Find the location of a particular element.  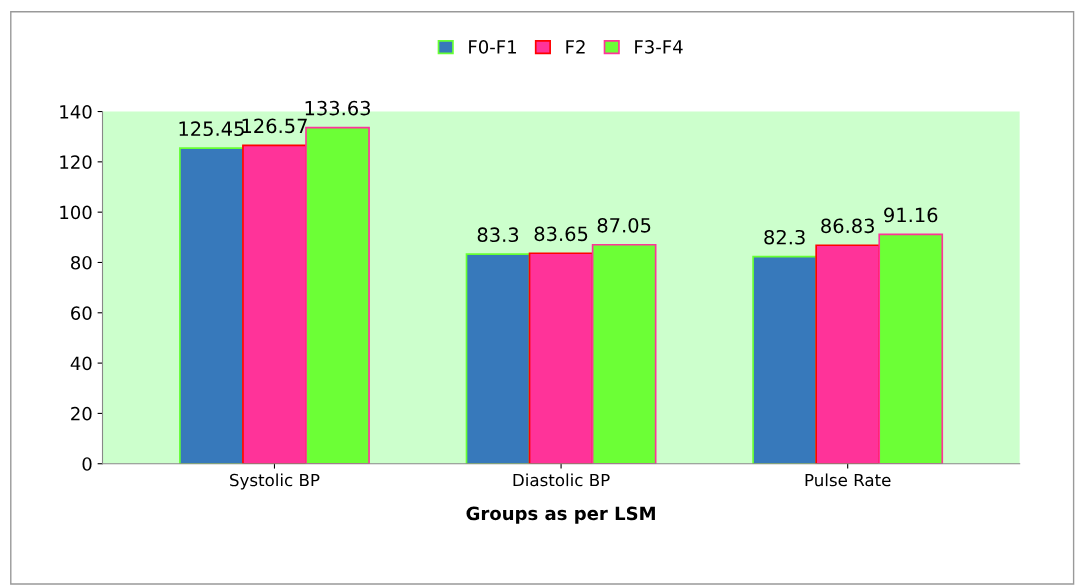

x-axis-title: Groups as per LSM is located at coordinates (560, 515).